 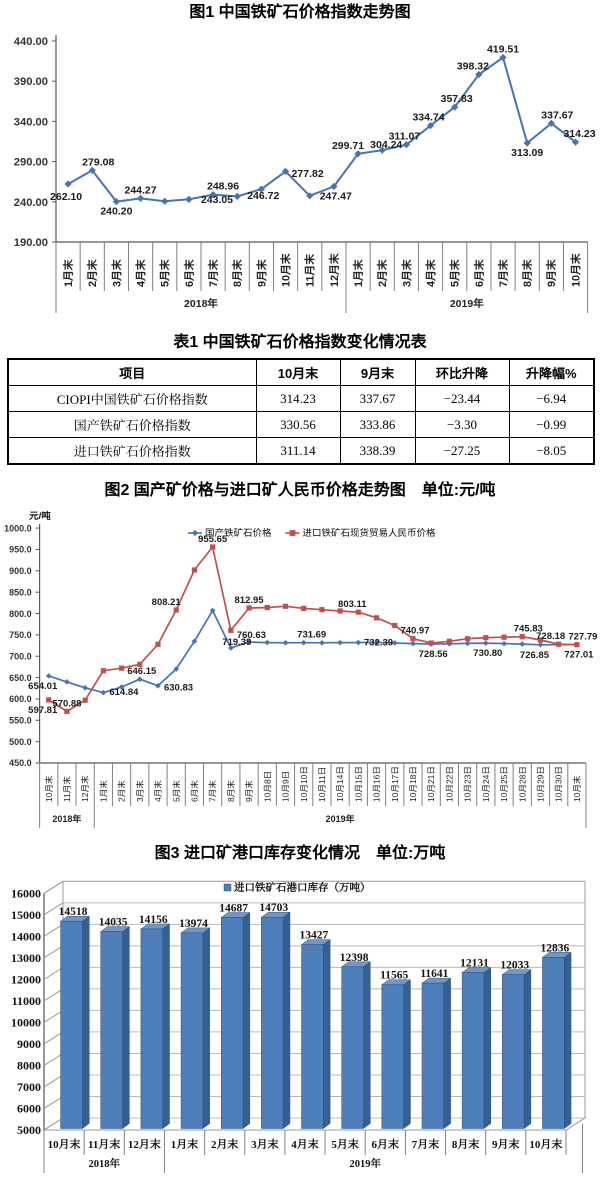 What do you see at coordinates (300, 490) in the screenshot?
I see `figure2-title: 图2 国产矿价格与进口矿人民币价格走势图 单位:元/吨` at bounding box center [300, 490].